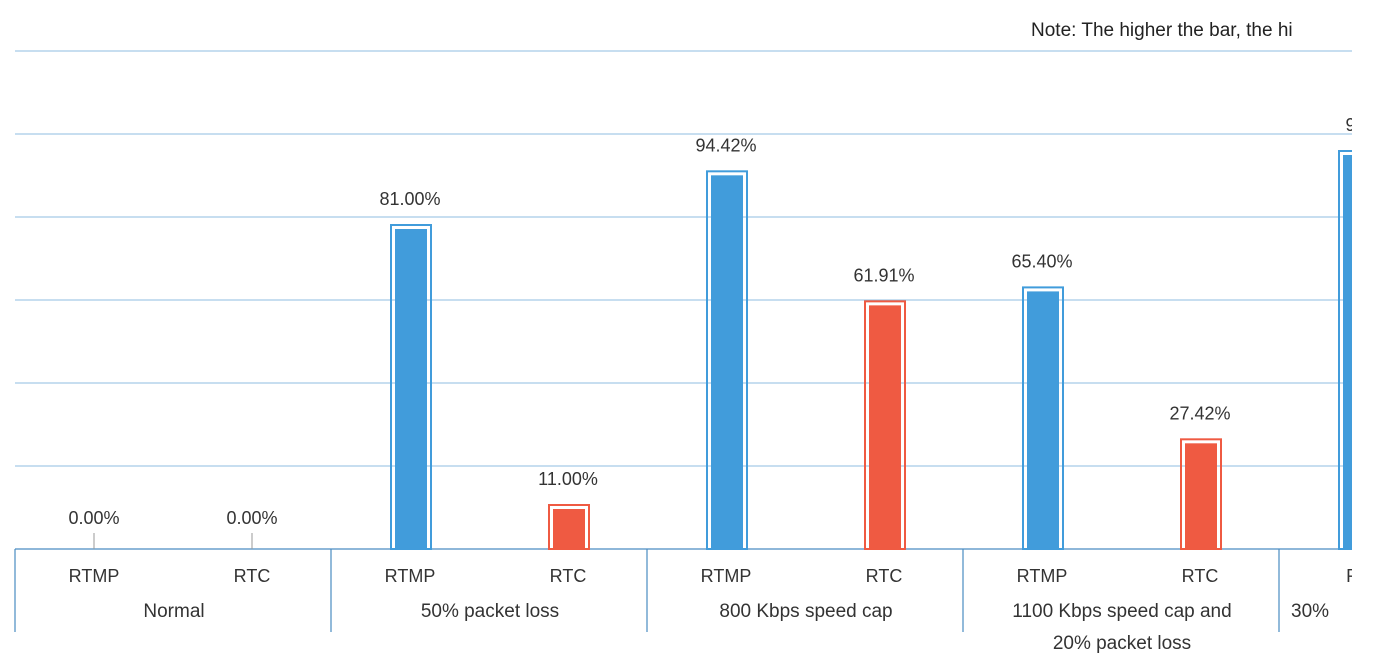 Image resolution: width=1375 pixels, height=668 pixels. I want to click on category-label: Normal, so click(173, 611).